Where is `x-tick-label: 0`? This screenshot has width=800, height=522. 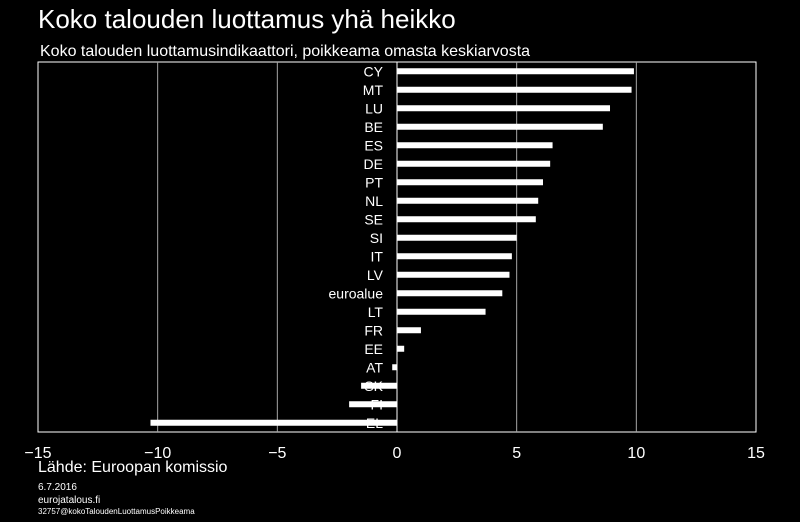 x-tick-label: 0 is located at coordinates (397, 453).